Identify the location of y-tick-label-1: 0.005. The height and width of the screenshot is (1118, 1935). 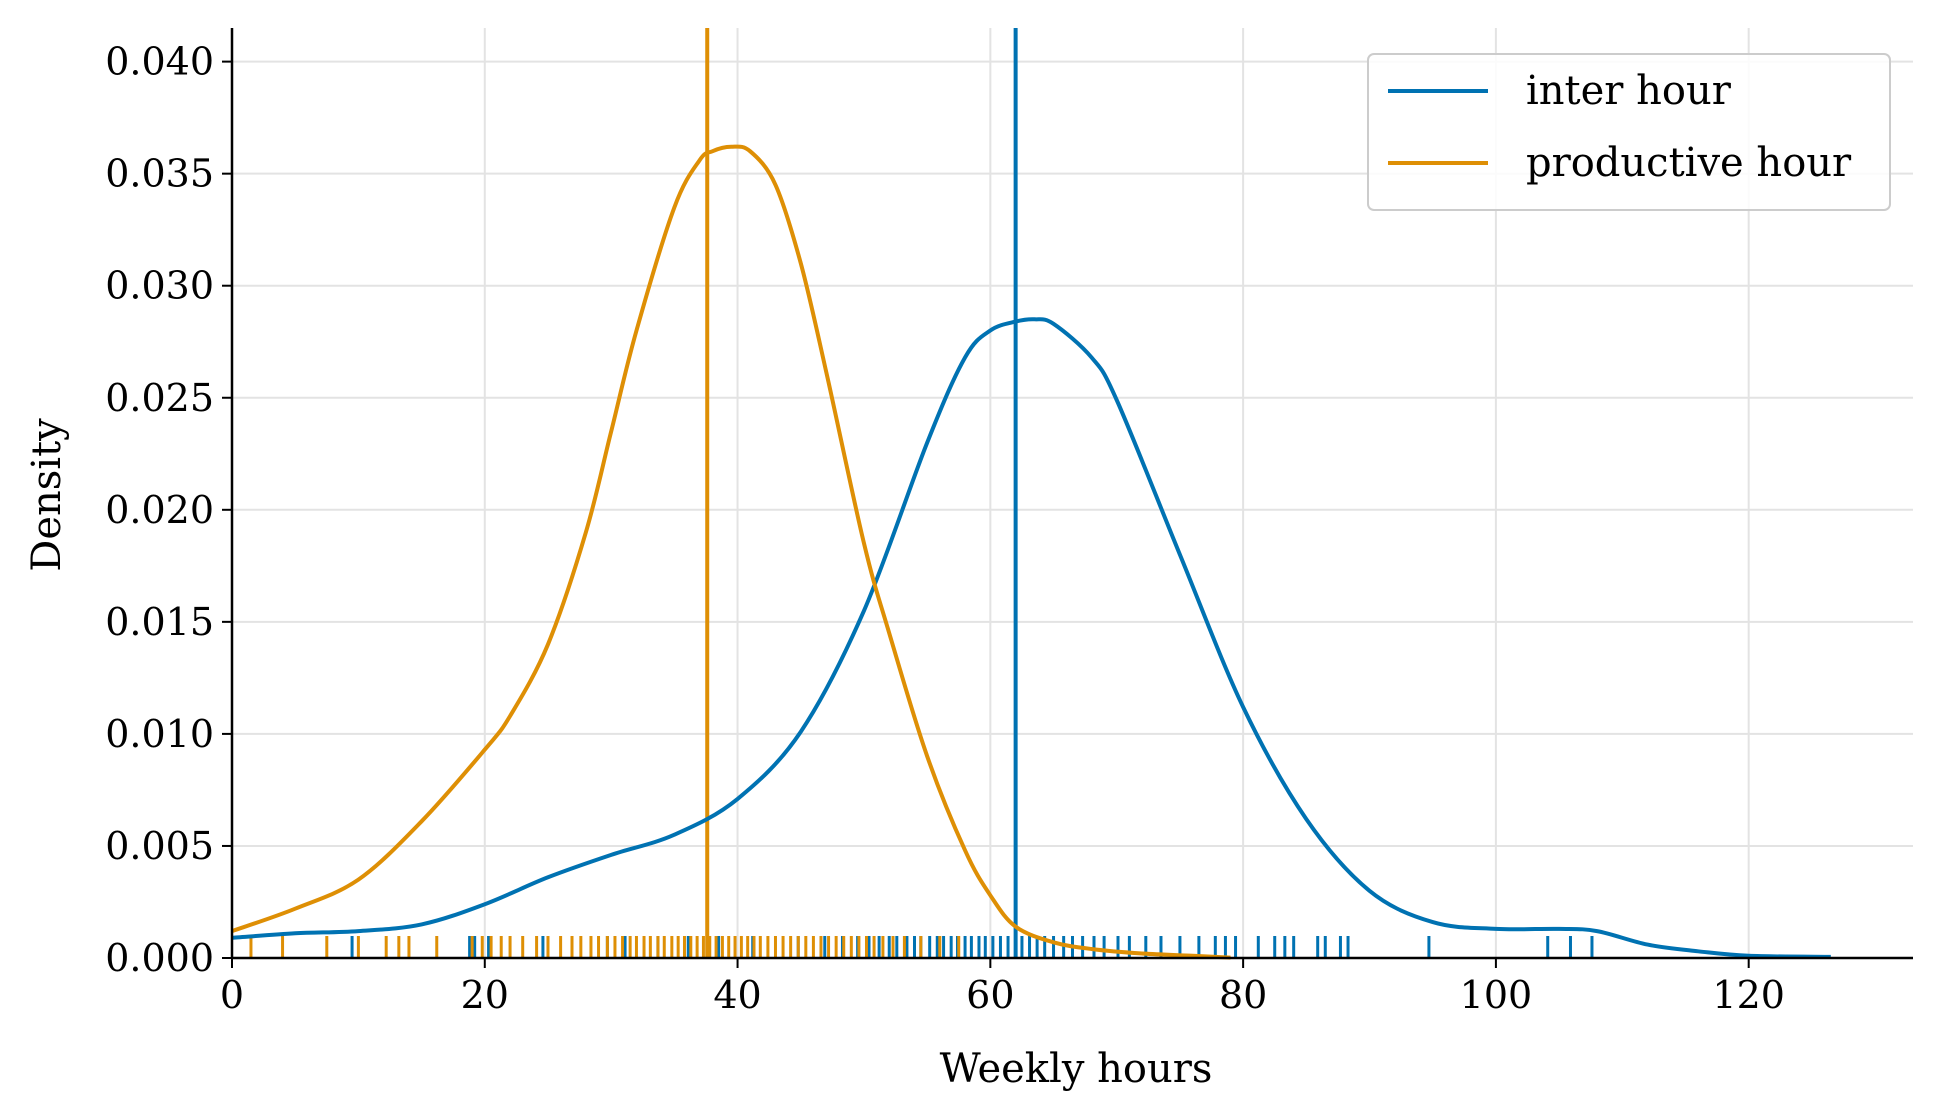
(159, 846).